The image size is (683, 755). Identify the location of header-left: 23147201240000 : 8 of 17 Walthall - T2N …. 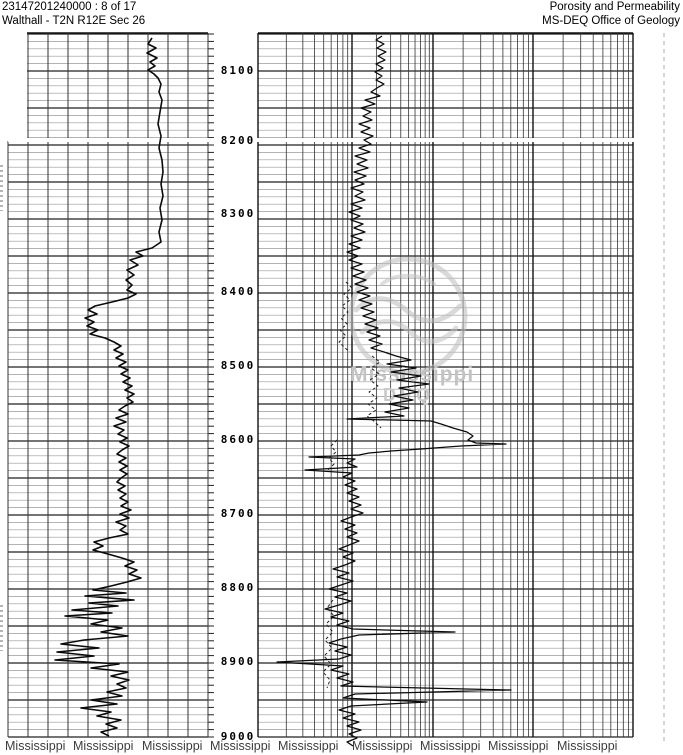
(73, 14).